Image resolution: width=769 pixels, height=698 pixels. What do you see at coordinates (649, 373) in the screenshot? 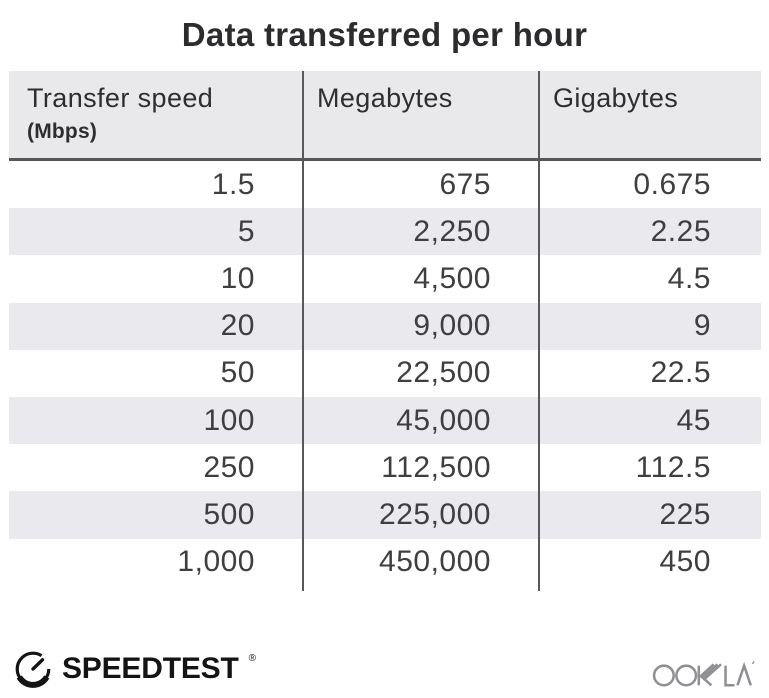
I see `cell-gigabytes: 22.5` at bounding box center [649, 373].